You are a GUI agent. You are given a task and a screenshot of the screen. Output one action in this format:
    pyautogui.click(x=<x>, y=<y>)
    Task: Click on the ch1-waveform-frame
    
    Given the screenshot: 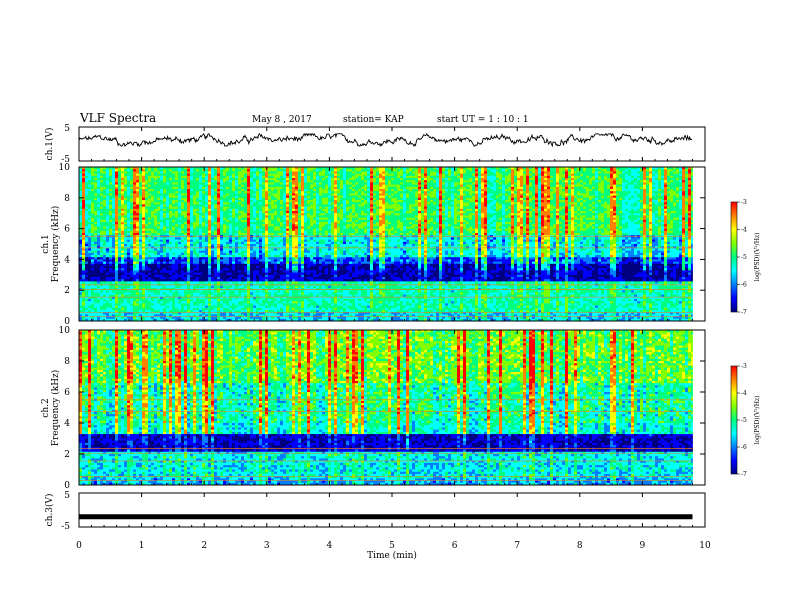 What is the action you would take?
    pyautogui.click(x=392, y=144)
    